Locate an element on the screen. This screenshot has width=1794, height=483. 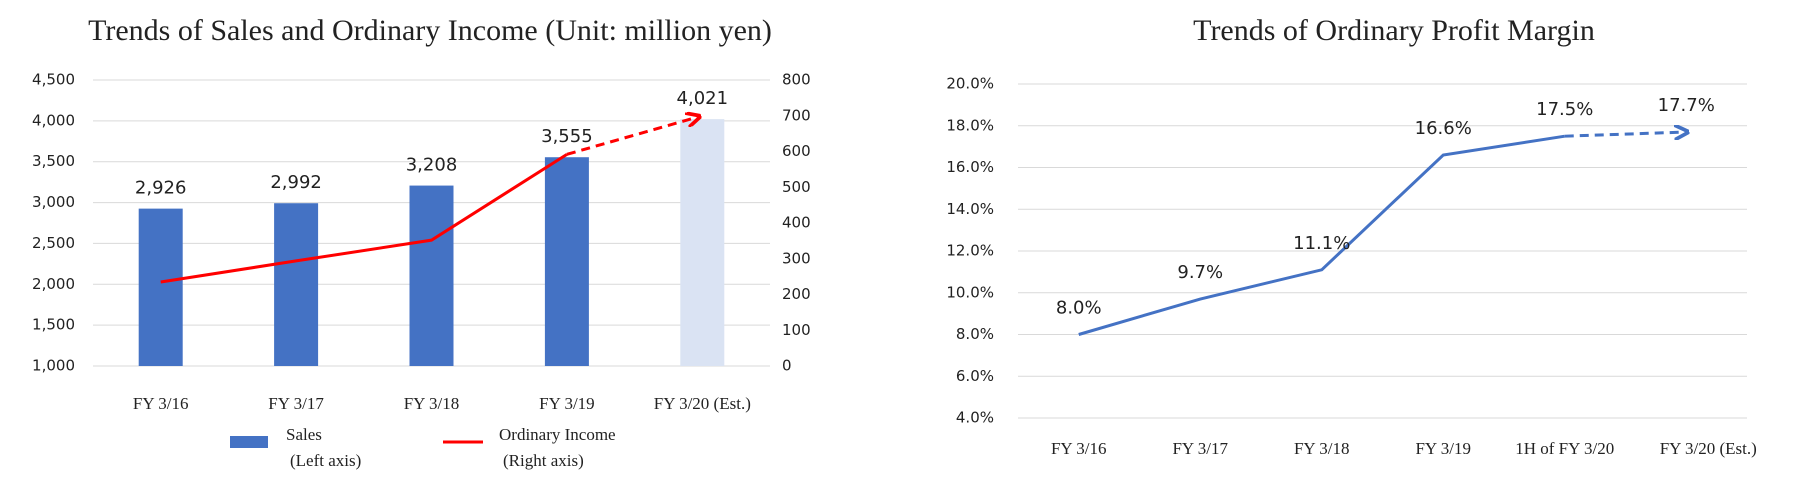
legend-label: Ordinary Income is located at coordinates (557, 434).